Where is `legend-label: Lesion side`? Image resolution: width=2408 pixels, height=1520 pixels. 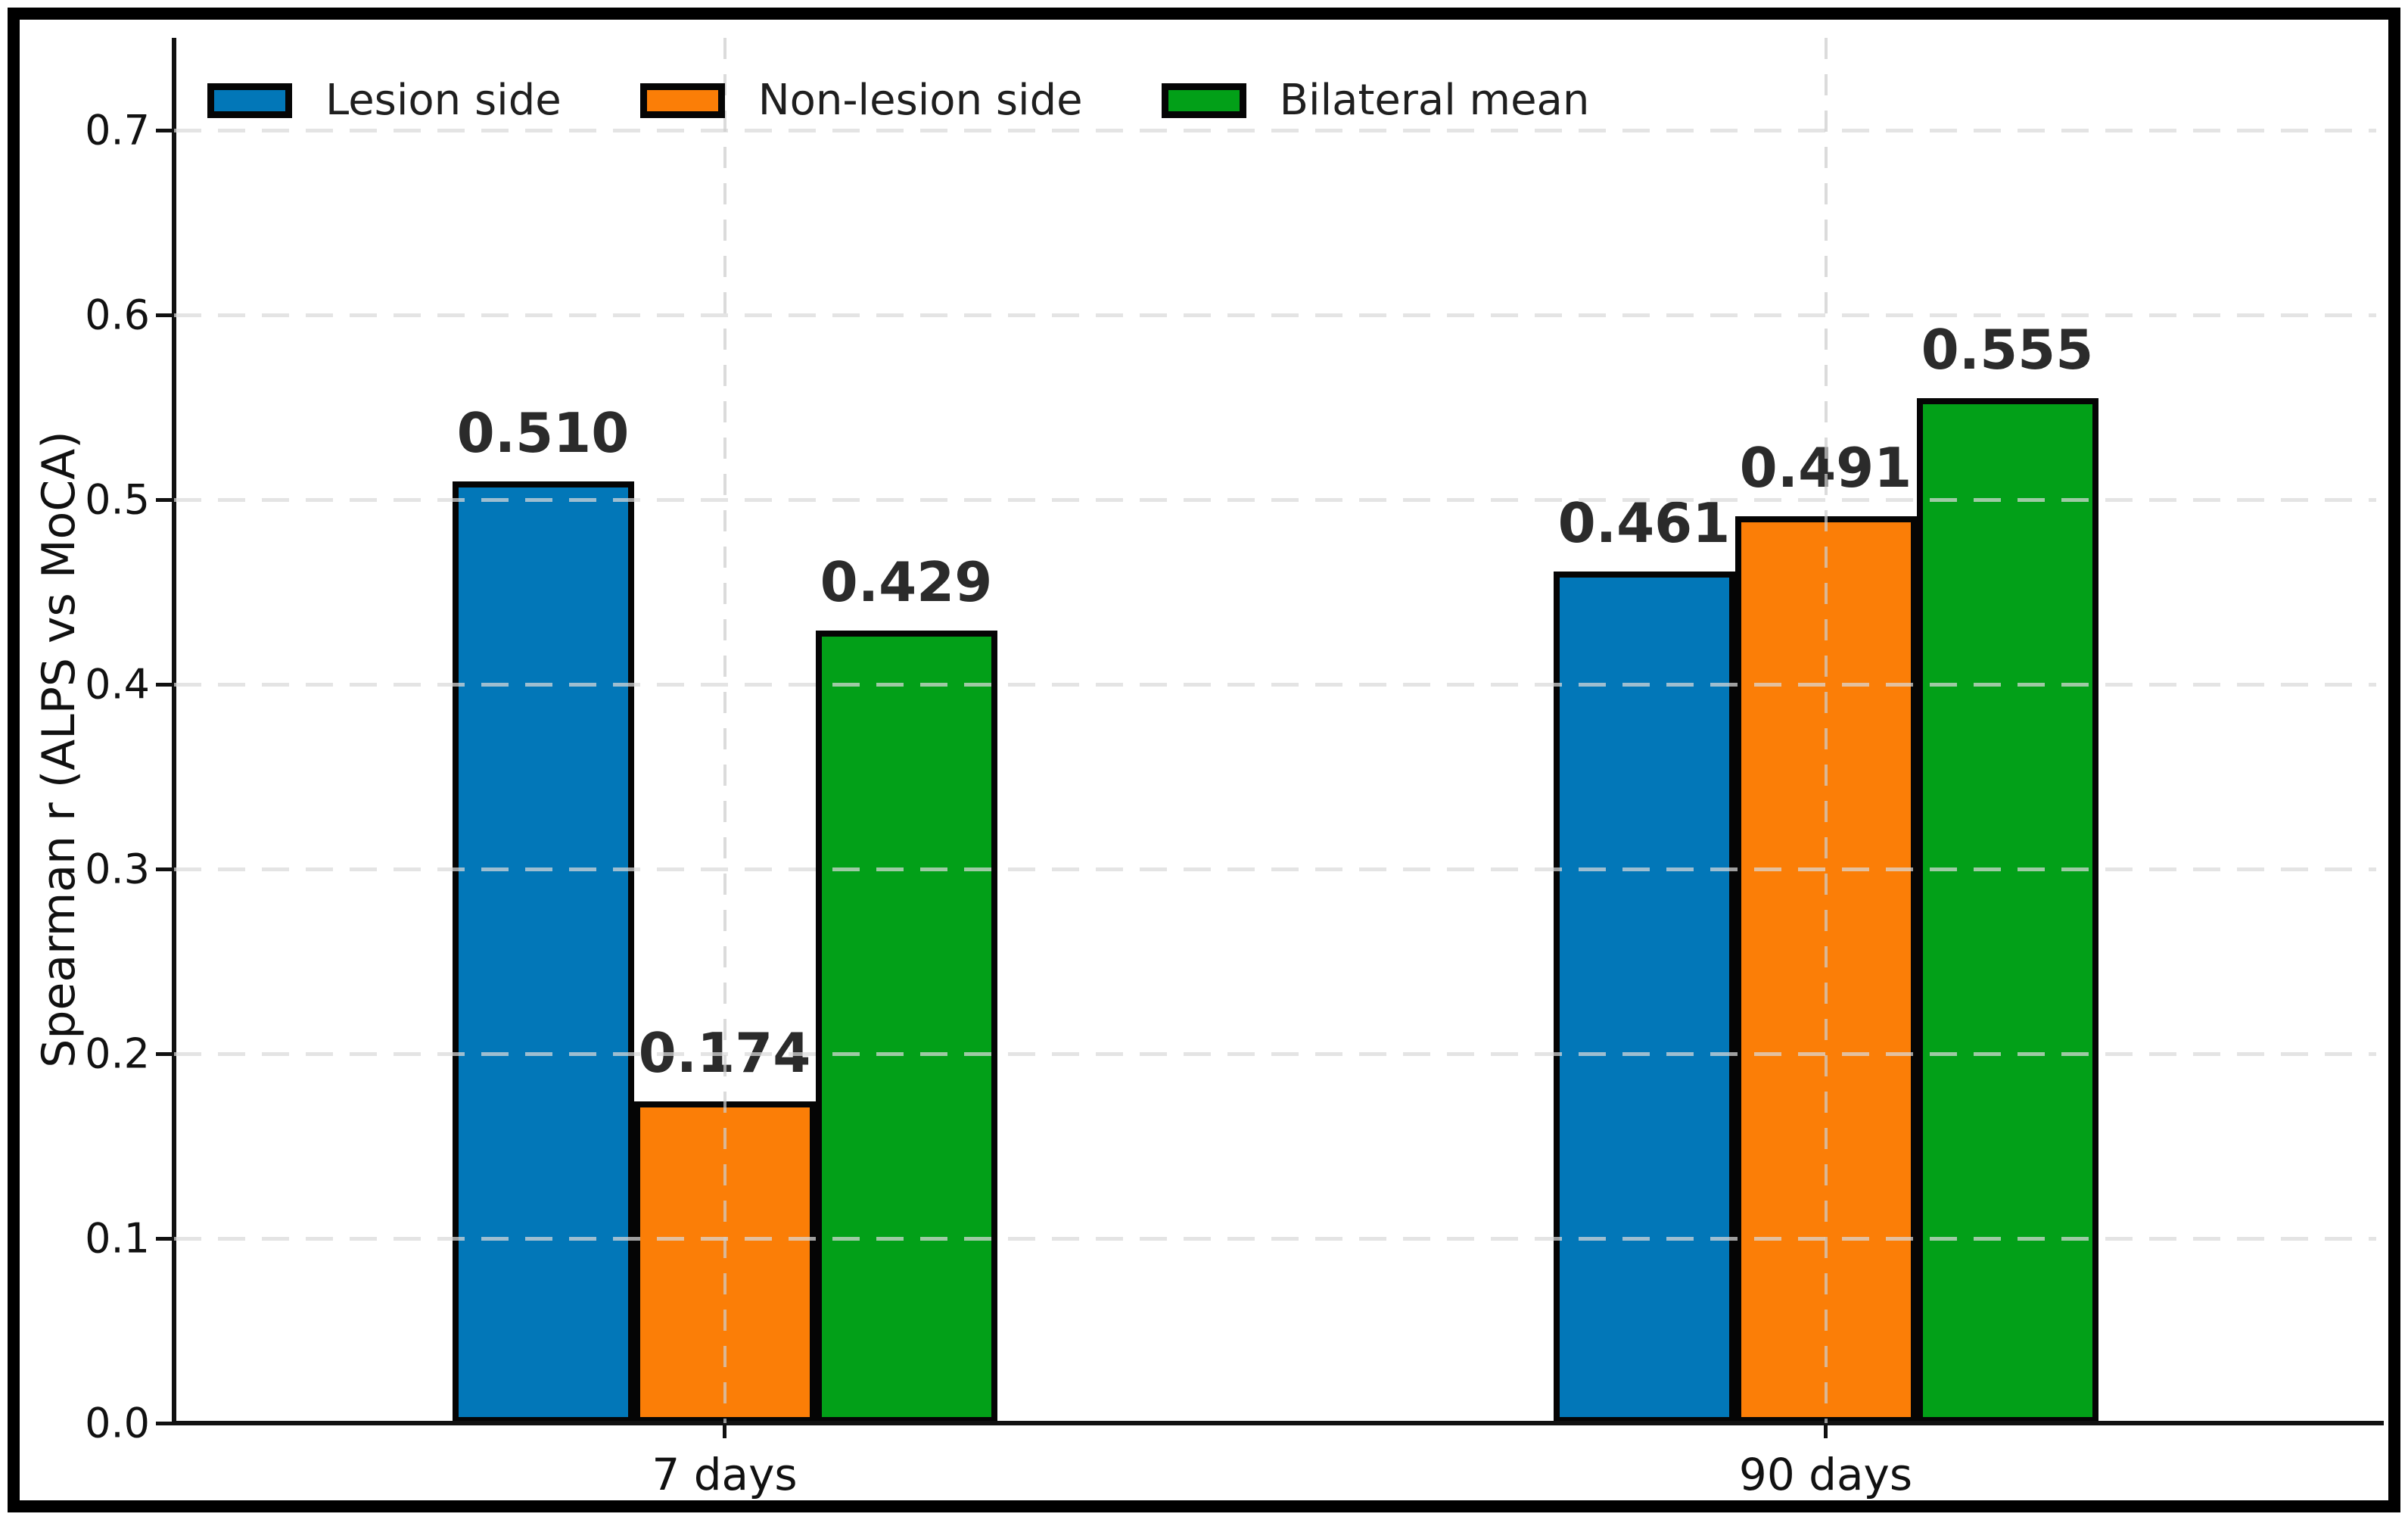
legend-label: Lesion side is located at coordinates (444, 100).